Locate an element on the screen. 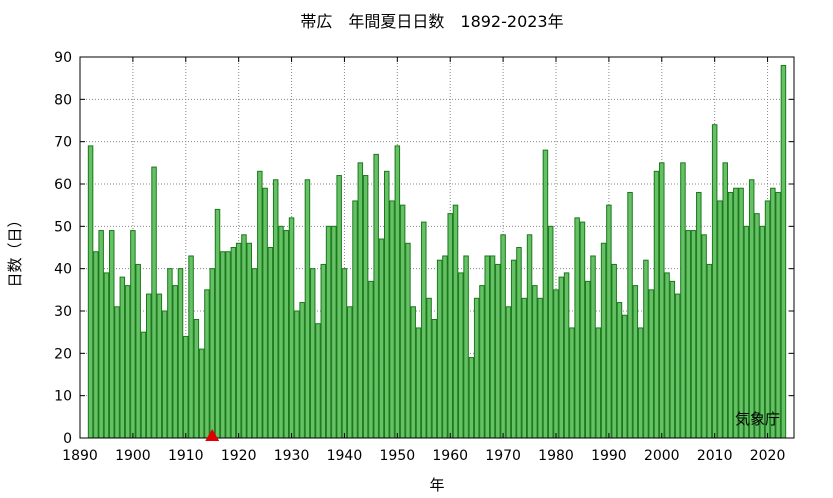  bar-2005 is located at coordinates (688, 334).